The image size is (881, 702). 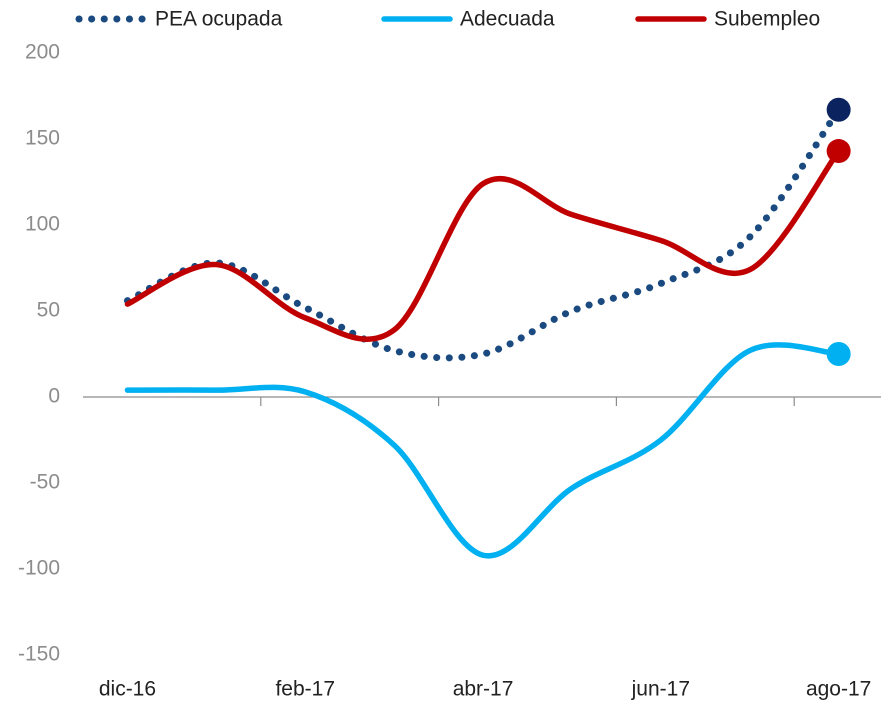 I want to click on x-tick-label: ago-17, so click(x=838, y=689).